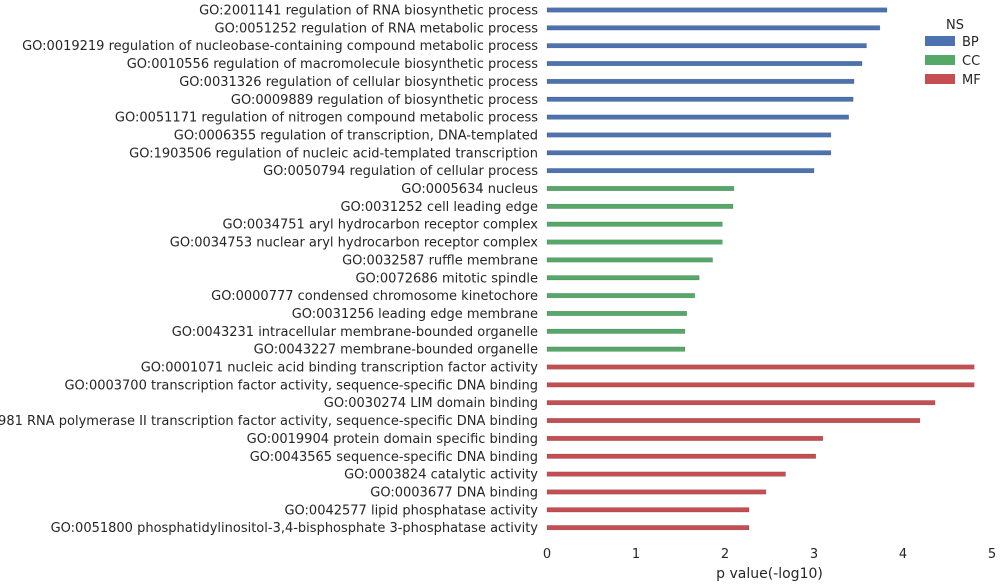 The height and width of the screenshot is (587, 1004). I want to click on category-label: GO:0032587 ruffle membrane, so click(440, 260).